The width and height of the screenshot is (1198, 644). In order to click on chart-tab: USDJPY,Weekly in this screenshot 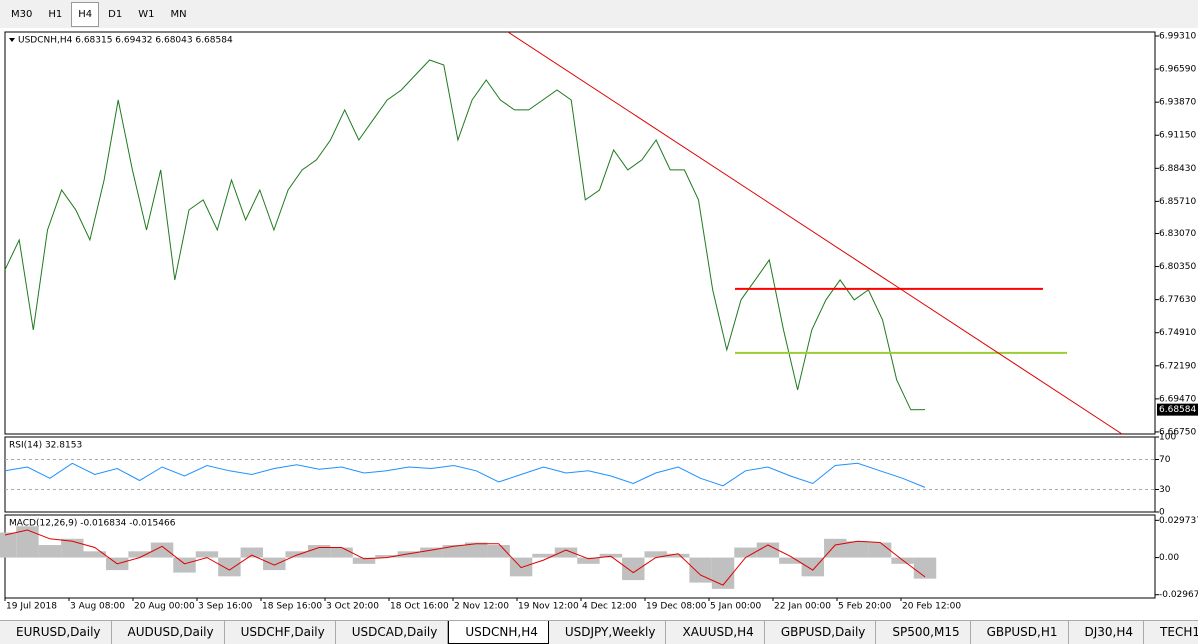, I will do `click(608, 632)`.